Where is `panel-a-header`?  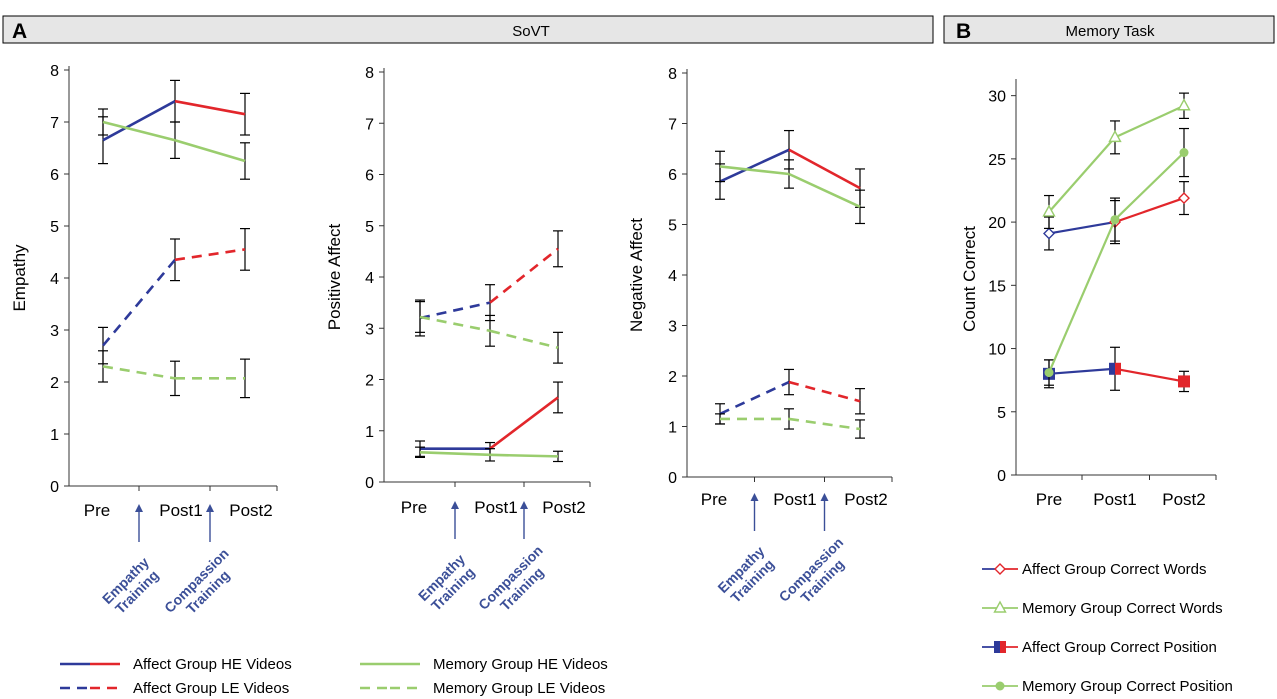 panel-a-header is located at coordinates (468, 29).